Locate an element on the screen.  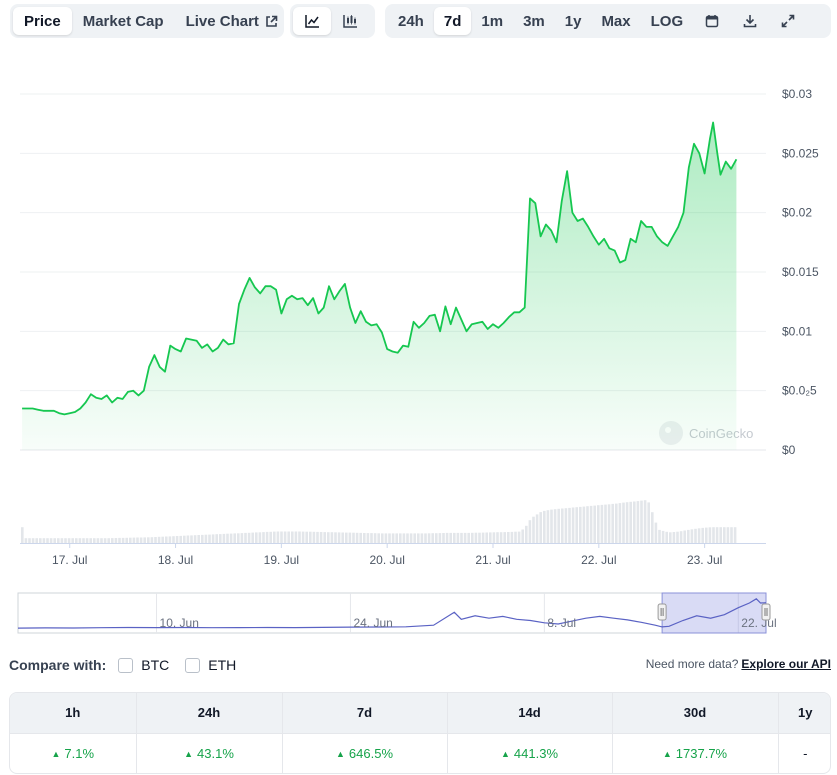
log-toggle: LOG is located at coordinates (667, 21).